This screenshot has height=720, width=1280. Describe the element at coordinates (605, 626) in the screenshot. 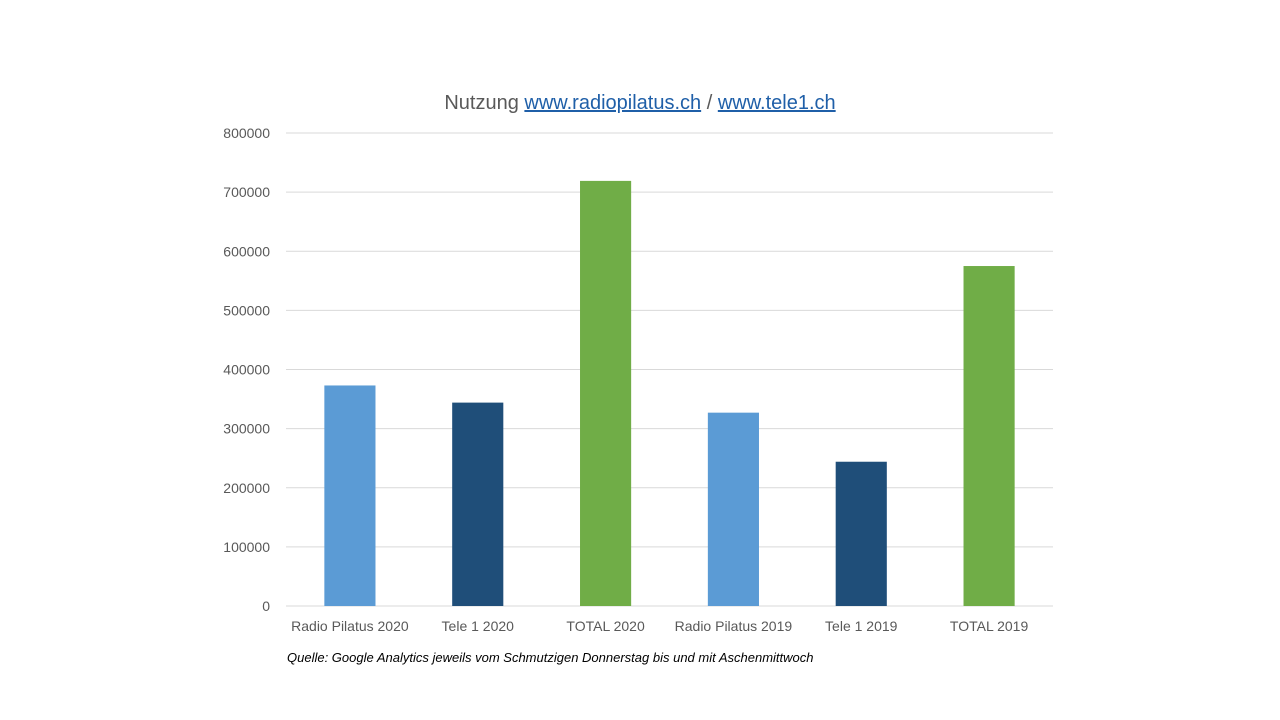

I see `x-category-label: TOTAL 2020` at that location.